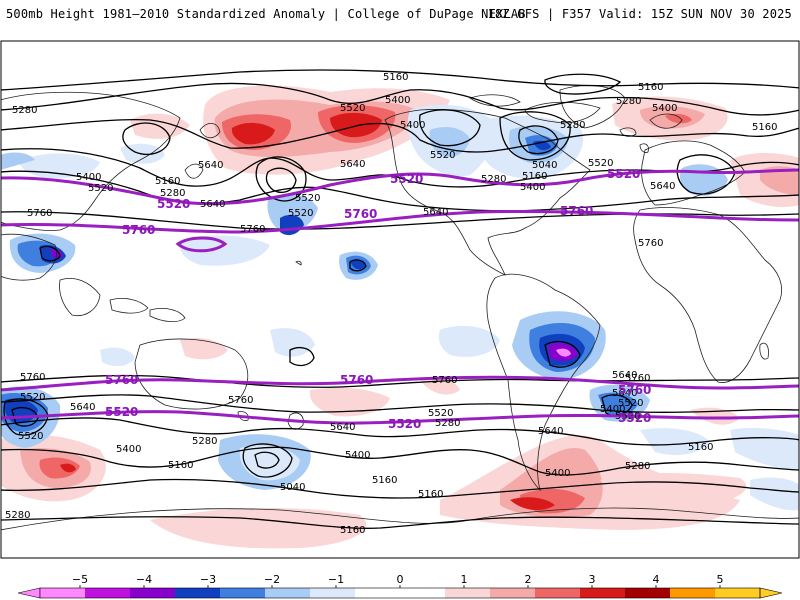  I want to click on colorbar-tick-label: −4, so click(144, 579).